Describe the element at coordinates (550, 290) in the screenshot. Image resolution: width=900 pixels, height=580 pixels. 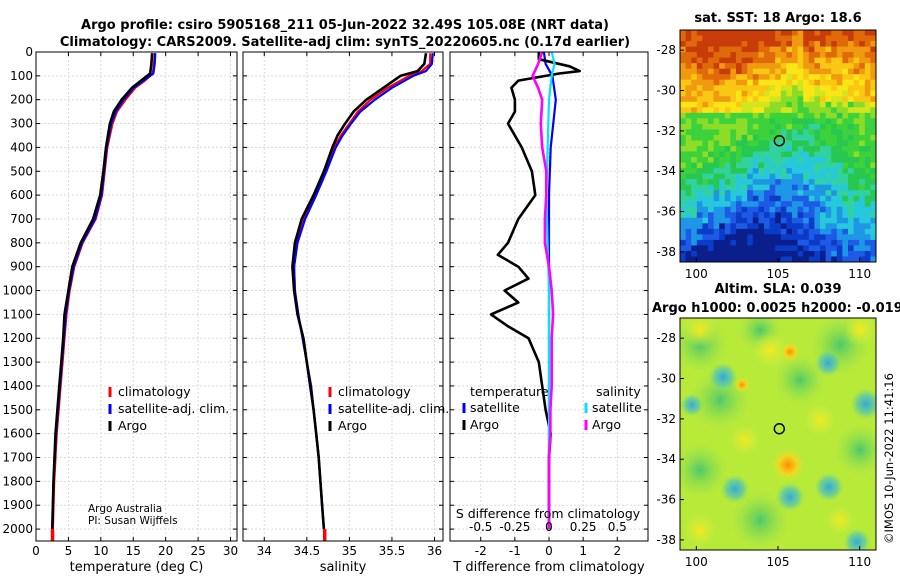
I see `series-s-satellite` at that location.